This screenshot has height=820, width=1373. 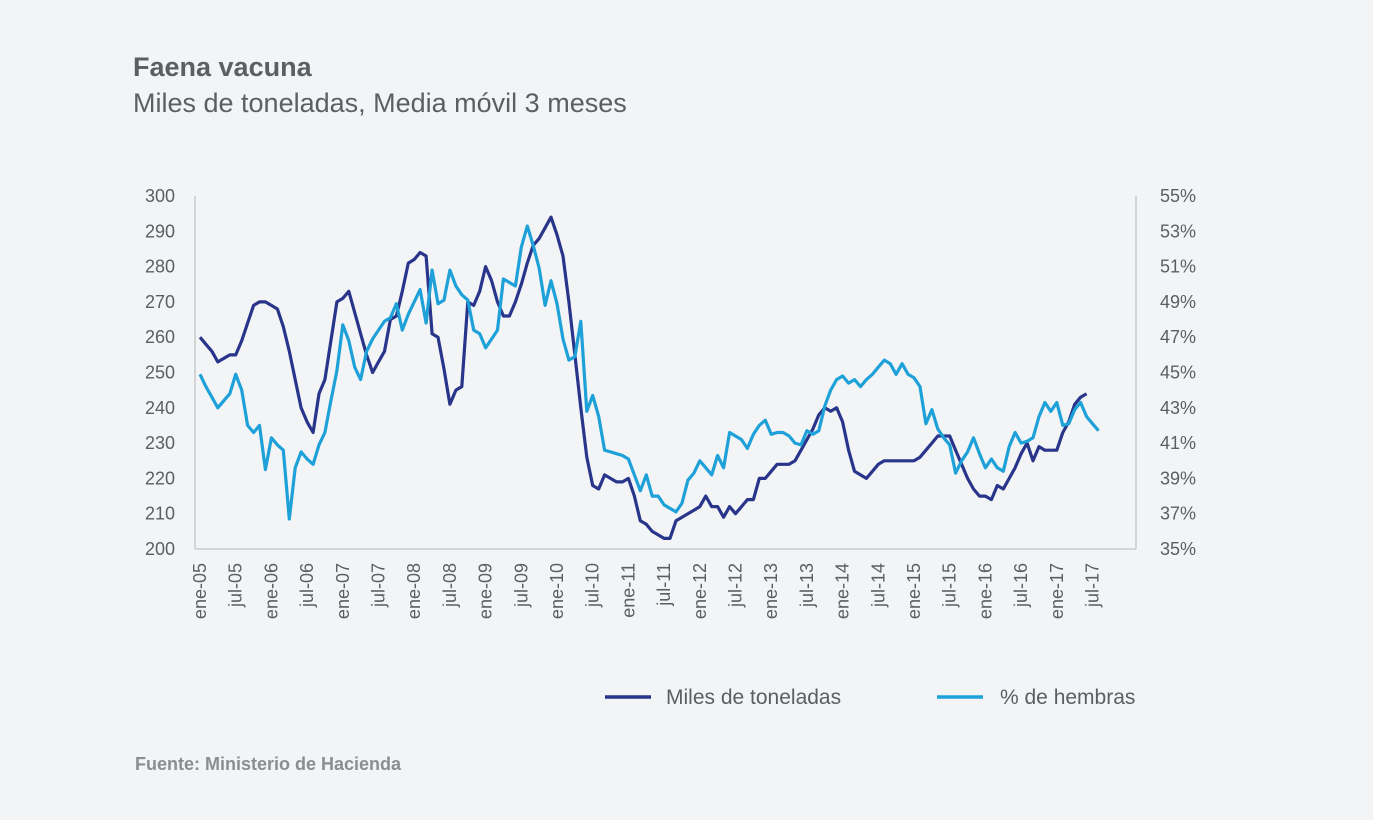 What do you see at coordinates (807, 585) in the screenshot?
I see `x-tick-label: jul-13` at bounding box center [807, 585].